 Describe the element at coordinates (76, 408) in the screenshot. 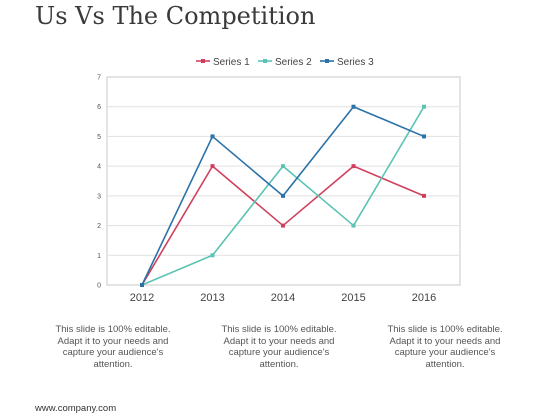

I see `footer-url: www.company.com` at that location.